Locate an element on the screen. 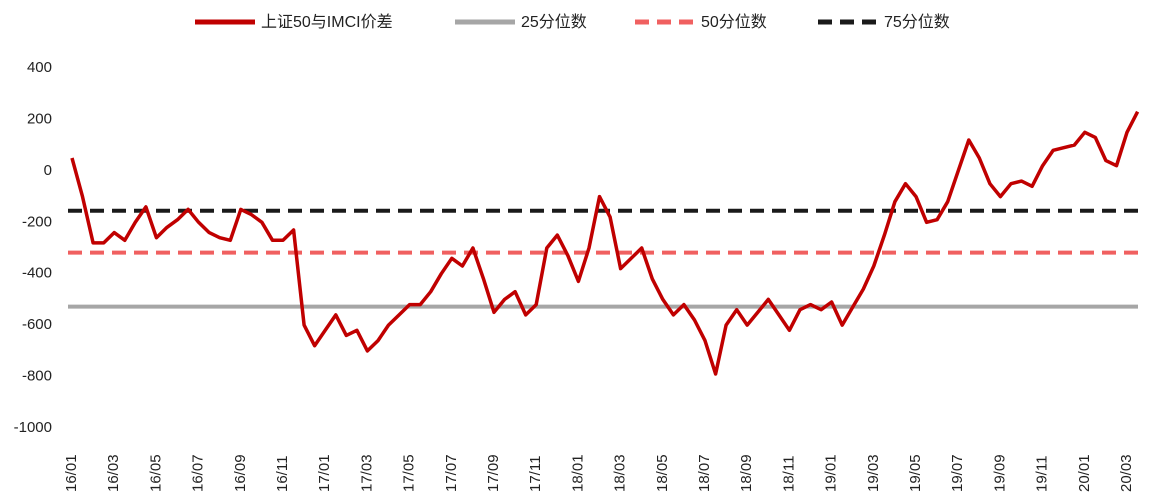  x-tick-label: 18/01 is located at coordinates (577, 473).